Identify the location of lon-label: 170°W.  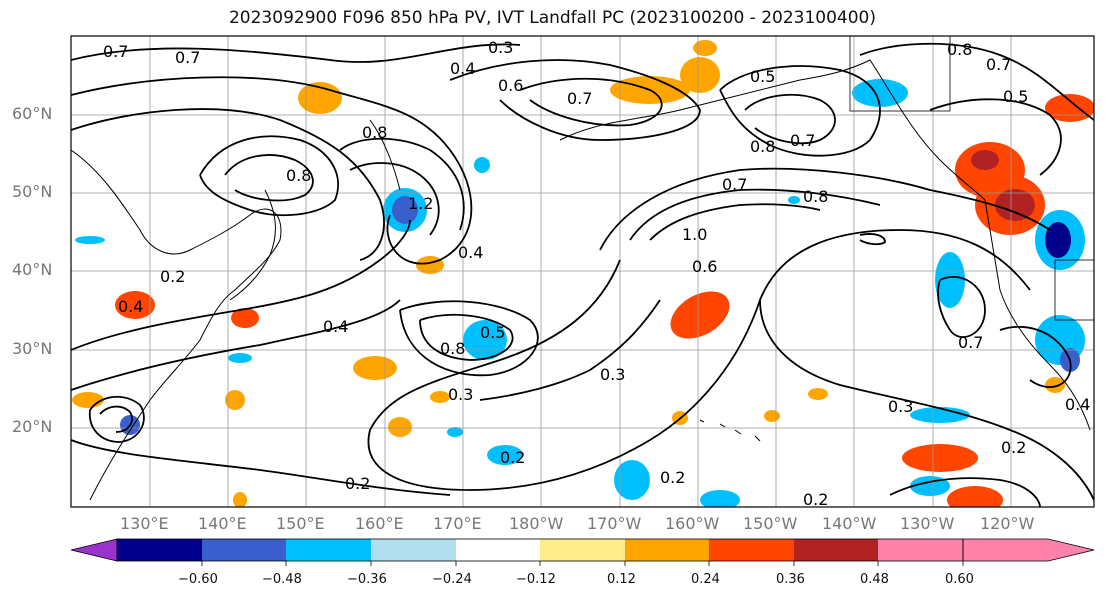
(614, 523).